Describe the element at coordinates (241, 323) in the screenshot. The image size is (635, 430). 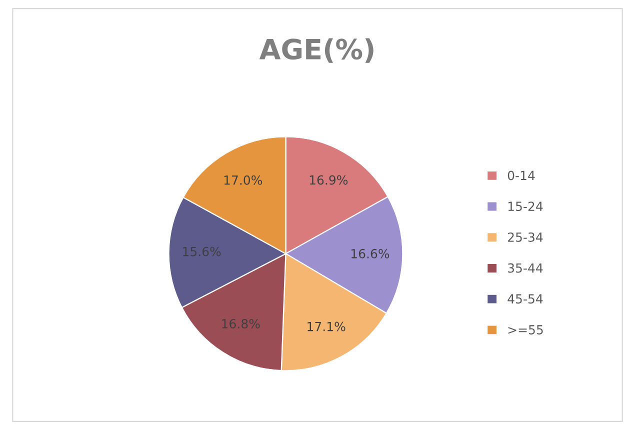
I see `data-label: 16.8%` at that location.